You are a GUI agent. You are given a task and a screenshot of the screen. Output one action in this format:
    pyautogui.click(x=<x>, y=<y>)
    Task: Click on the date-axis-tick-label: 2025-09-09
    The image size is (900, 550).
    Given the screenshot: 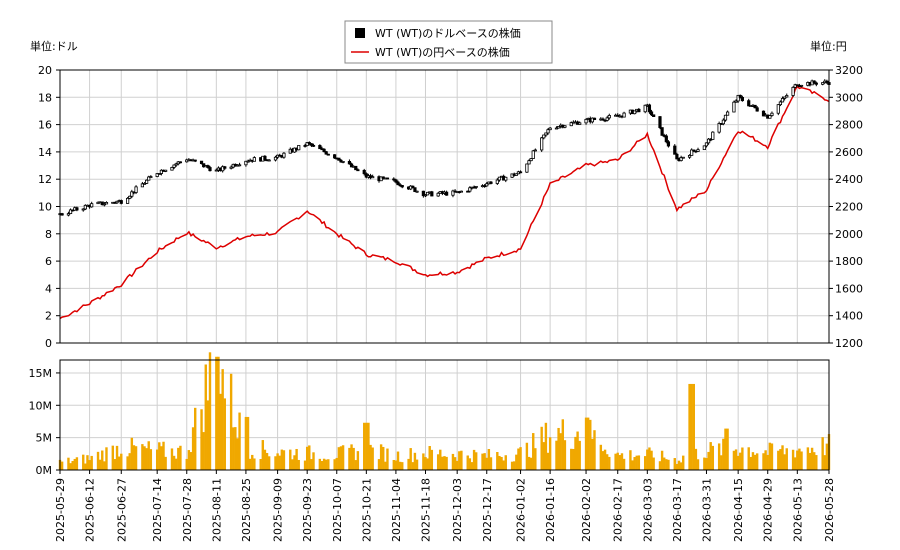 What is the action you would take?
    pyautogui.click(x=278, y=510)
    